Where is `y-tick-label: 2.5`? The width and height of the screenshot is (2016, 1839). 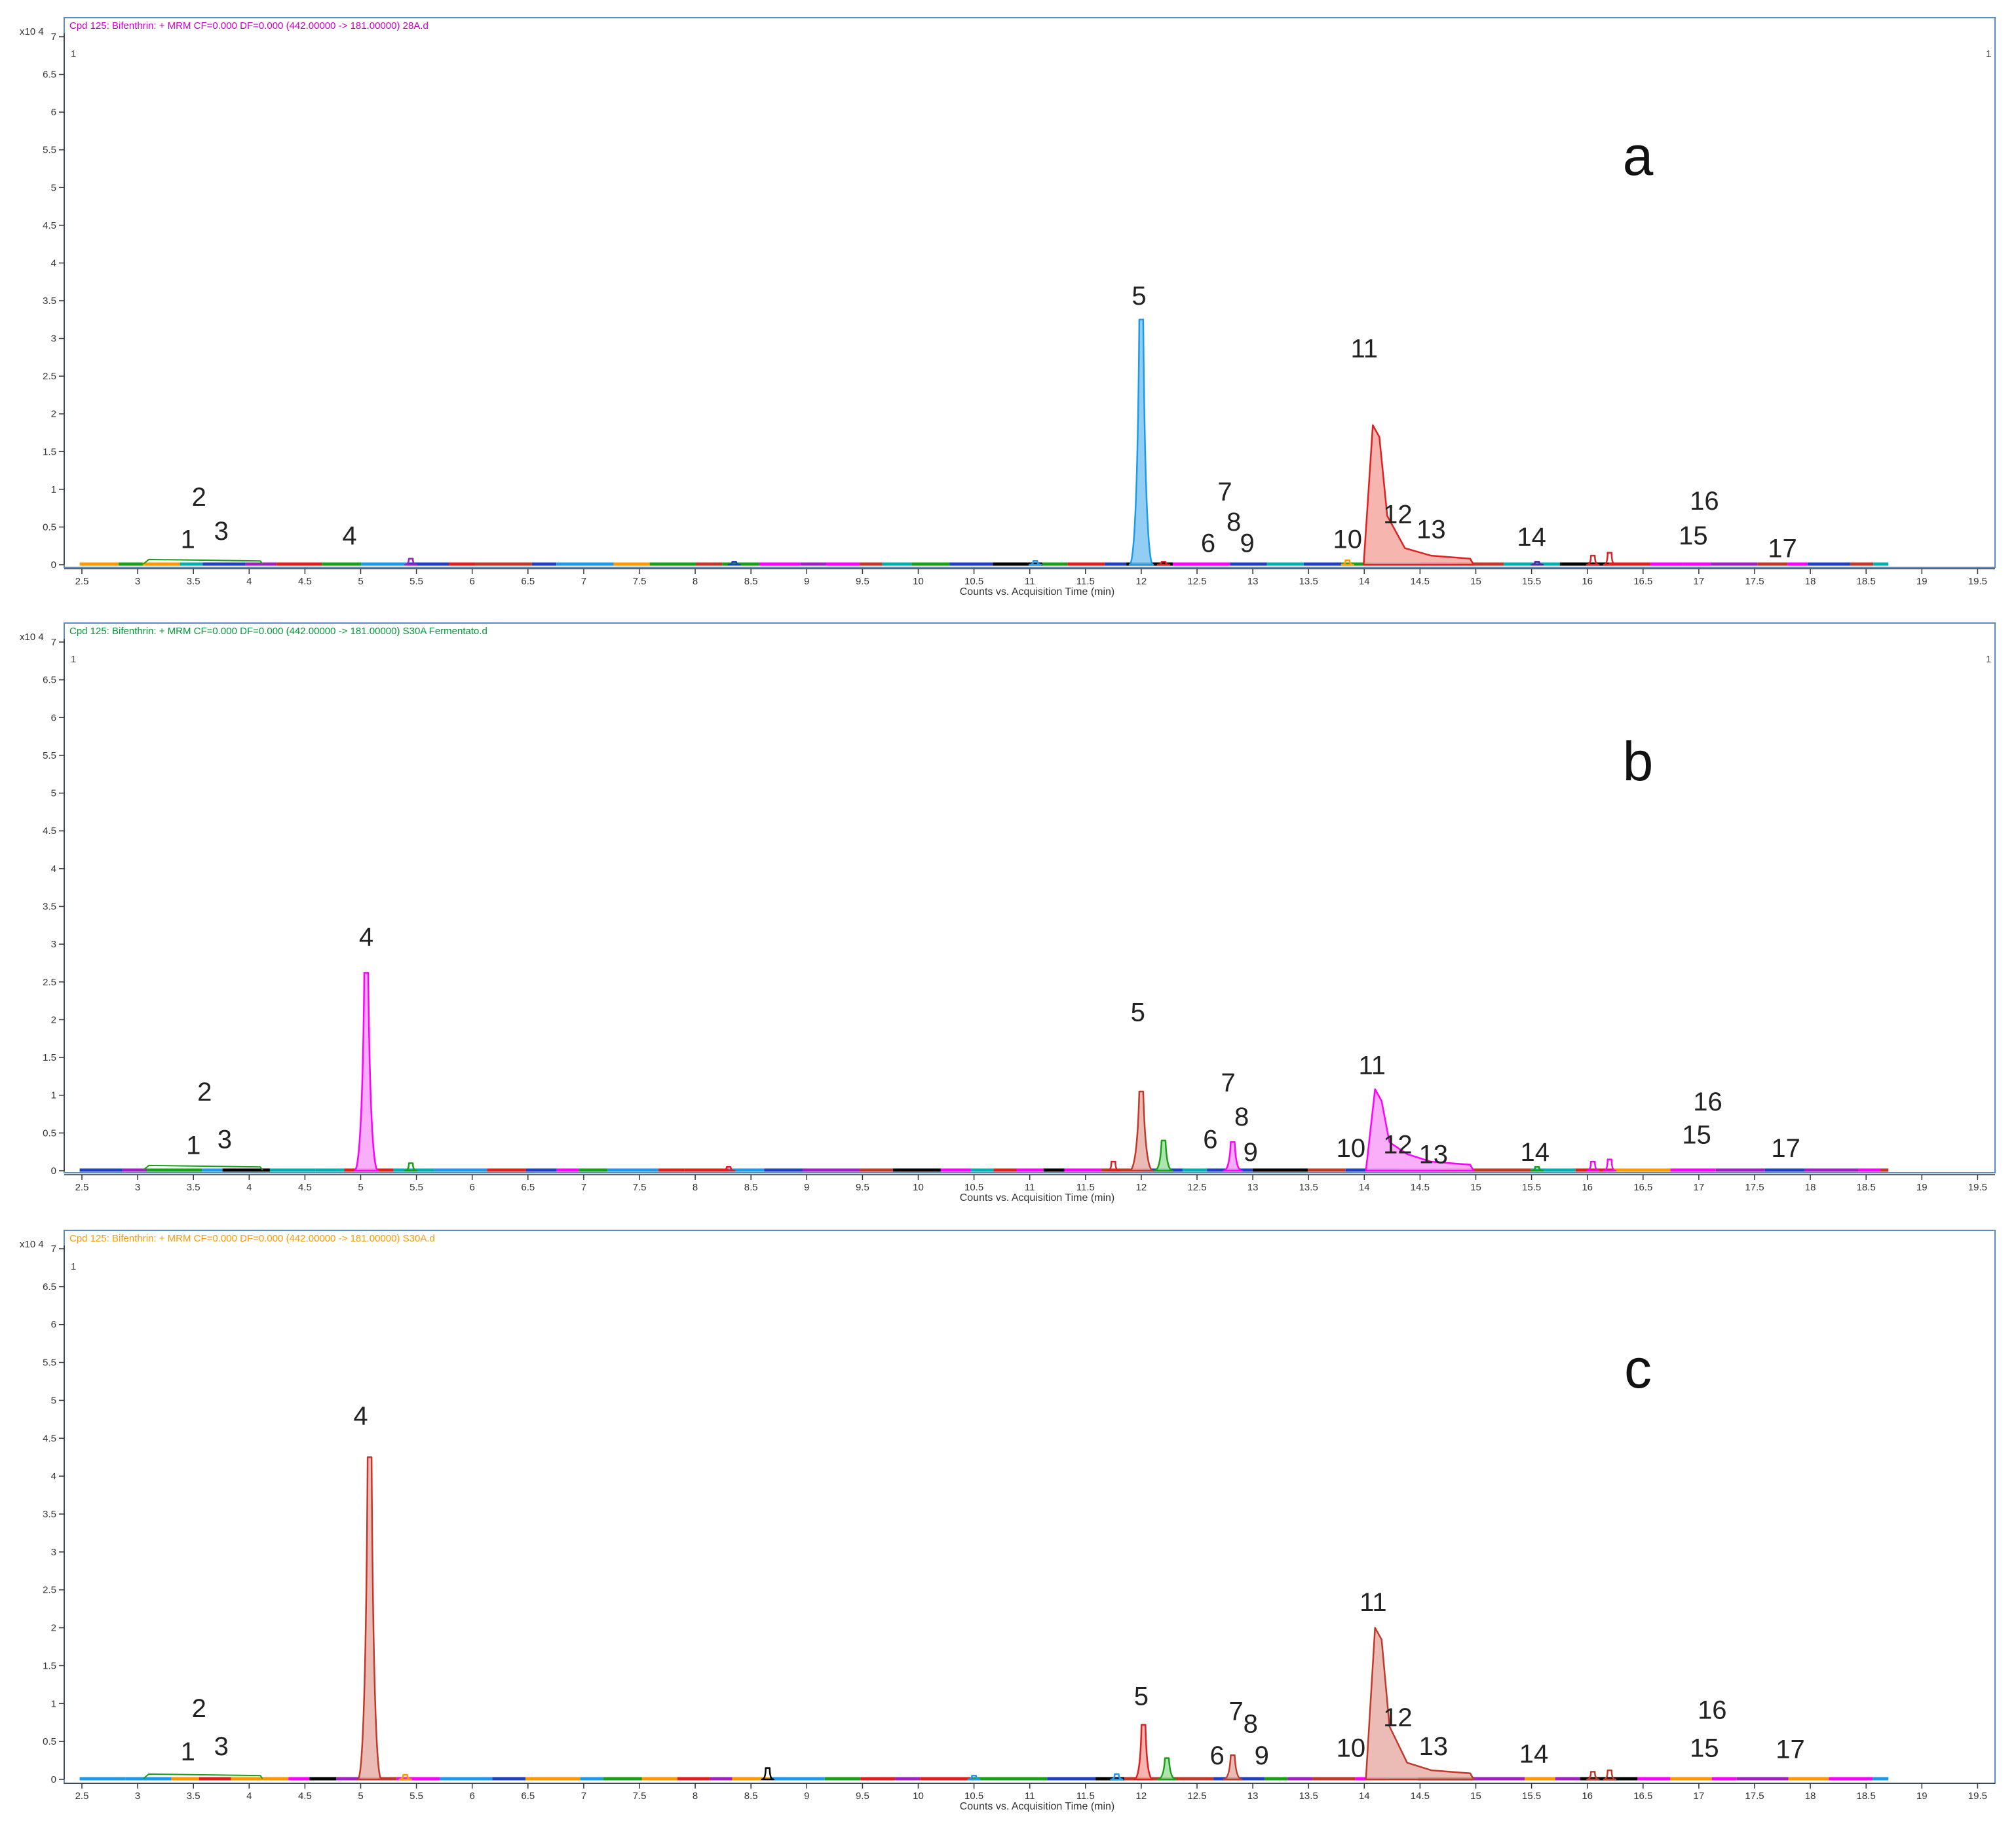 y-tick-label: 2.5 is located at coordinates (49, 1590).